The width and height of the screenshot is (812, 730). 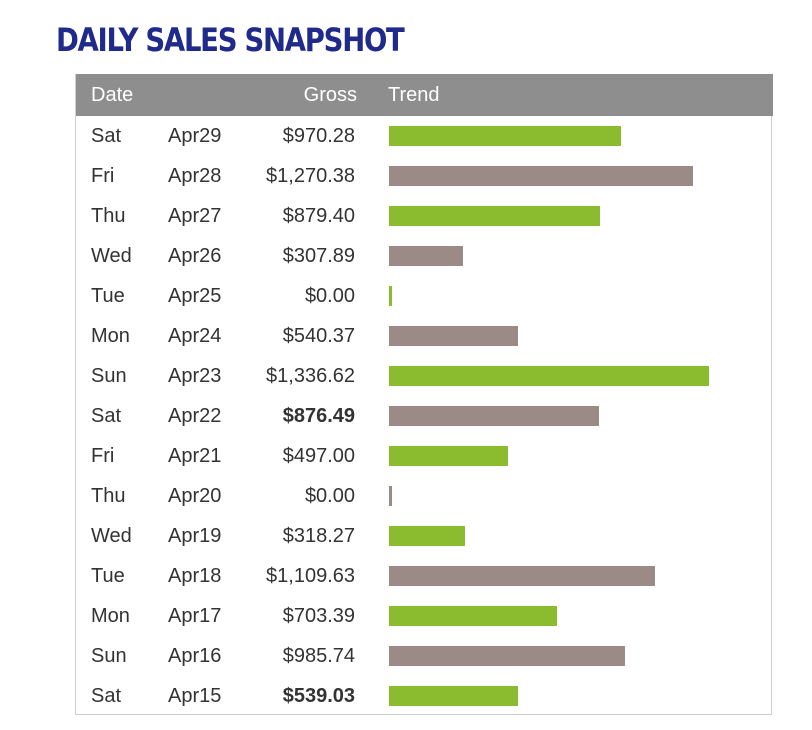 What do you see at coordinates (230, 40) in the screenshot?
I see `page-title: DAILY SALES SNAPSHOT` at bounding box center [230, 40].